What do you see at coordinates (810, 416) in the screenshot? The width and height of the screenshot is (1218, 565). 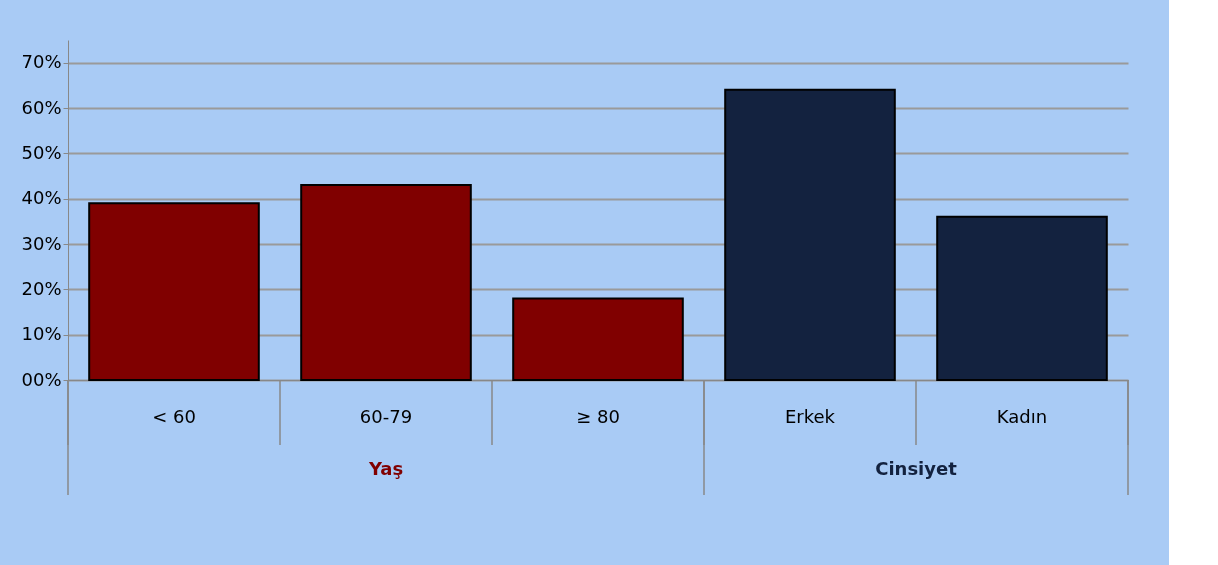 I see `x-tick-label: Erkek` at bounding box center [810, 416].